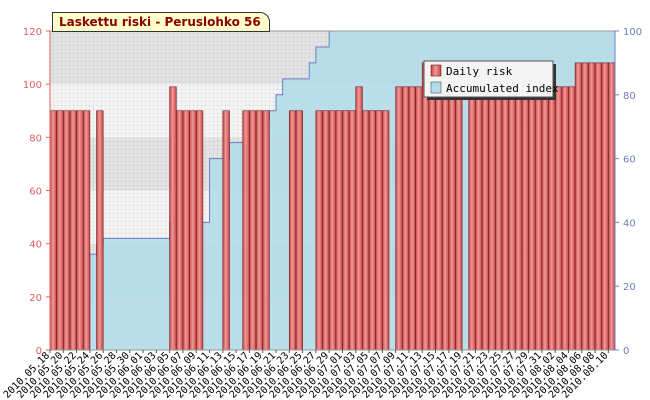  I want to click on y-tick-label-left: 100, so click(32, 85).